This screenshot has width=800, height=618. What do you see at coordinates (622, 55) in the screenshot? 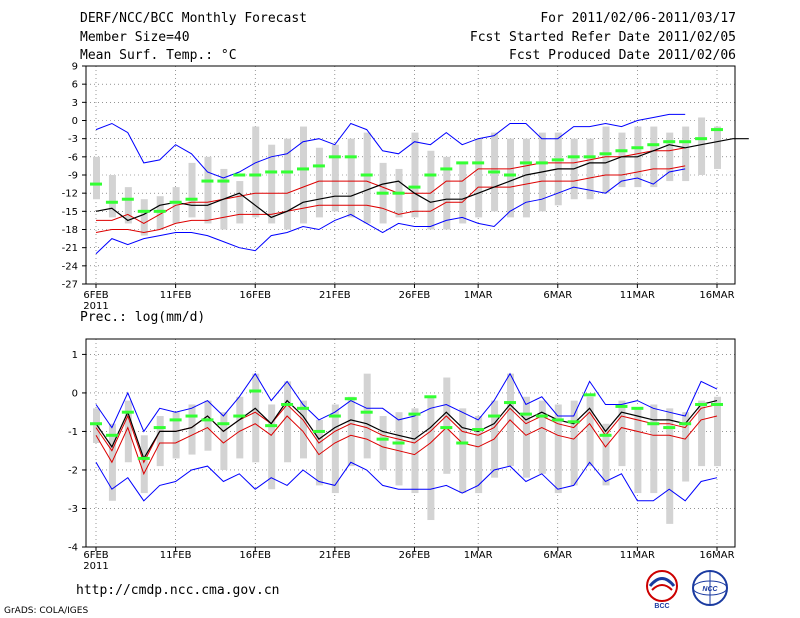
I see `forecast-produced-date: Fcst Produced Date 2011/02/06` at bounding box center [622, 55].